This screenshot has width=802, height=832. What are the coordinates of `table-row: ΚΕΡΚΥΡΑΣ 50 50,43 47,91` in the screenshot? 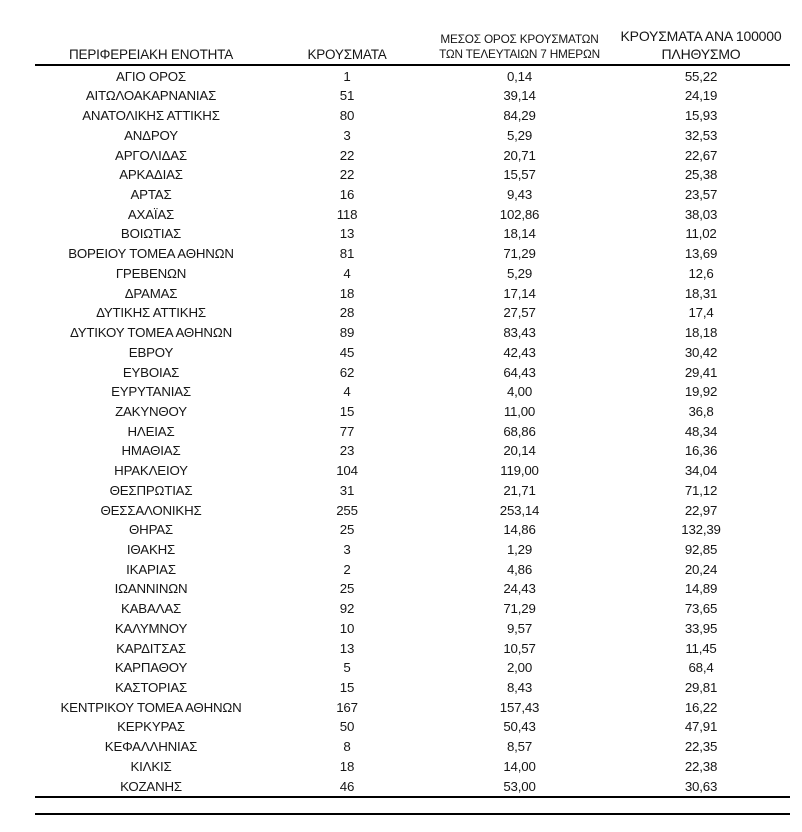 It's located at (412, 727).